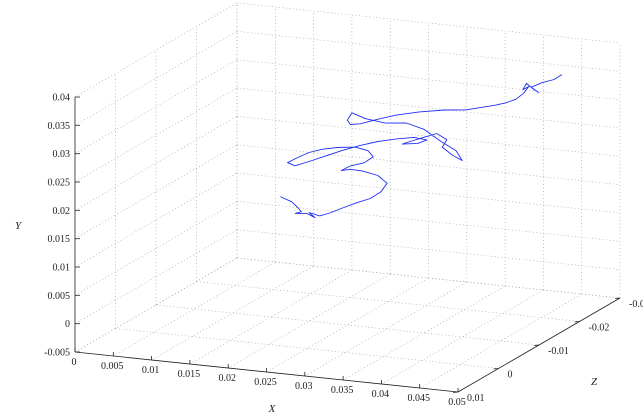  I want to click on y-tick-label: 0.025, so click(59, 183).